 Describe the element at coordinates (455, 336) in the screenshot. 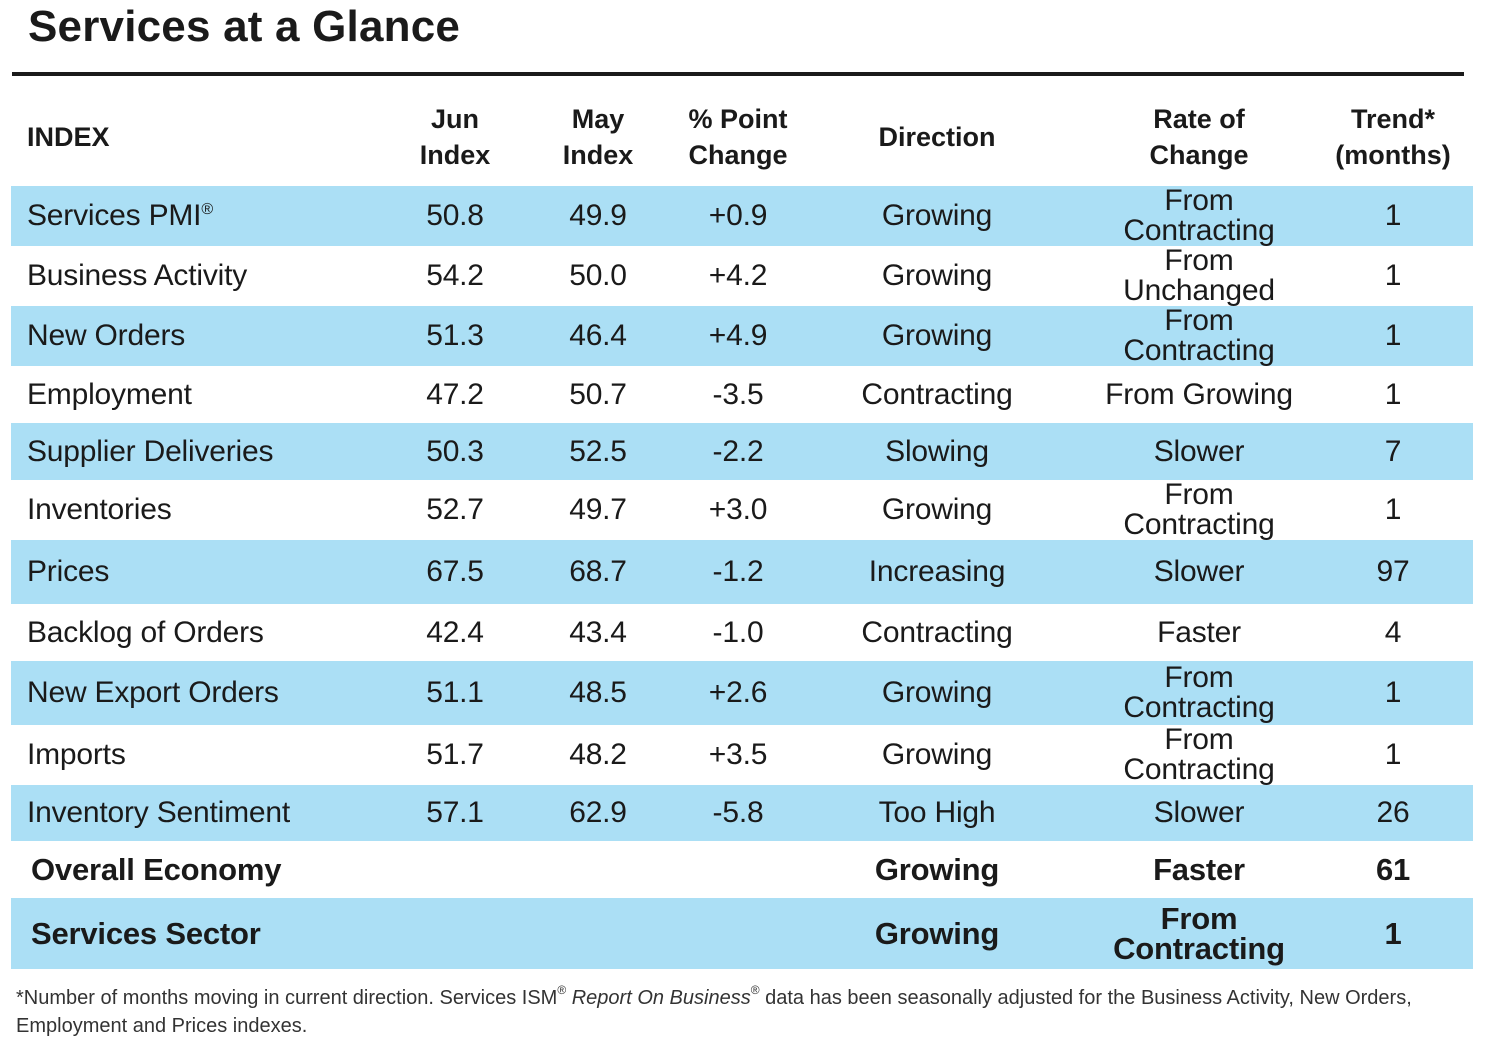

I see `row-jun-value: 51.3` at that location.